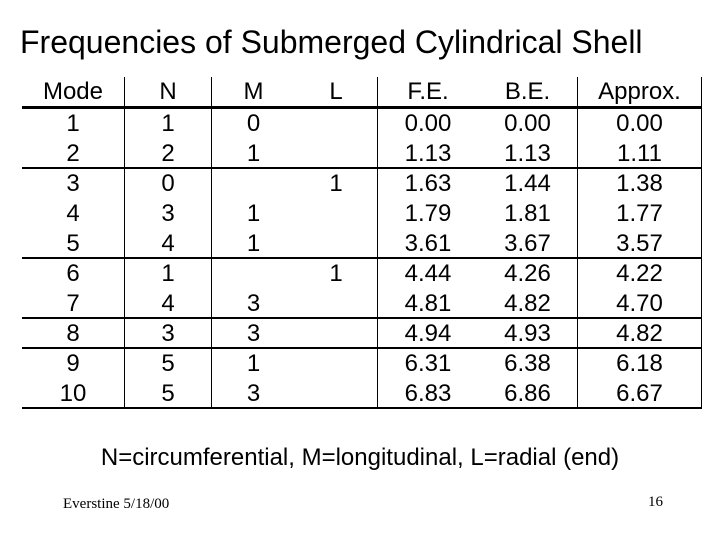 The height and width of the screenshot is (540, 720). Describe the element at coordinates (640, 91) in the screenshot. I see `header-approx: Approx.` at that location.